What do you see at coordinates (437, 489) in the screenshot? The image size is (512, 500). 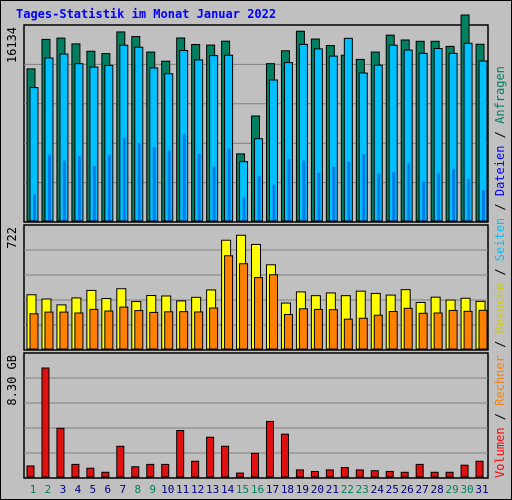 I see `day-label: 28` at bounding box center [437, 489].